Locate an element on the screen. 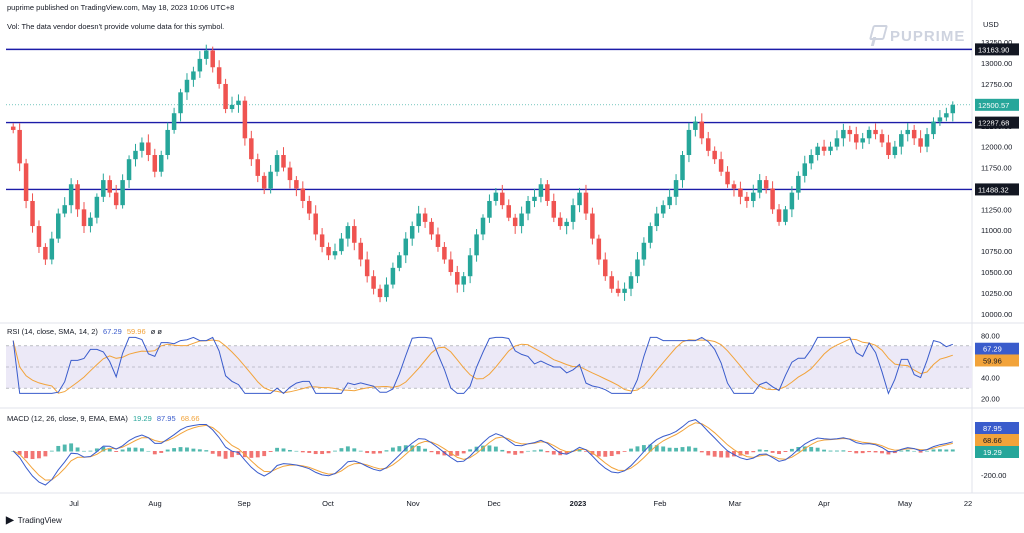 The width and height of the screenshot is (1024, 533). rsi-value-badge is located at coordinates (997, 348).